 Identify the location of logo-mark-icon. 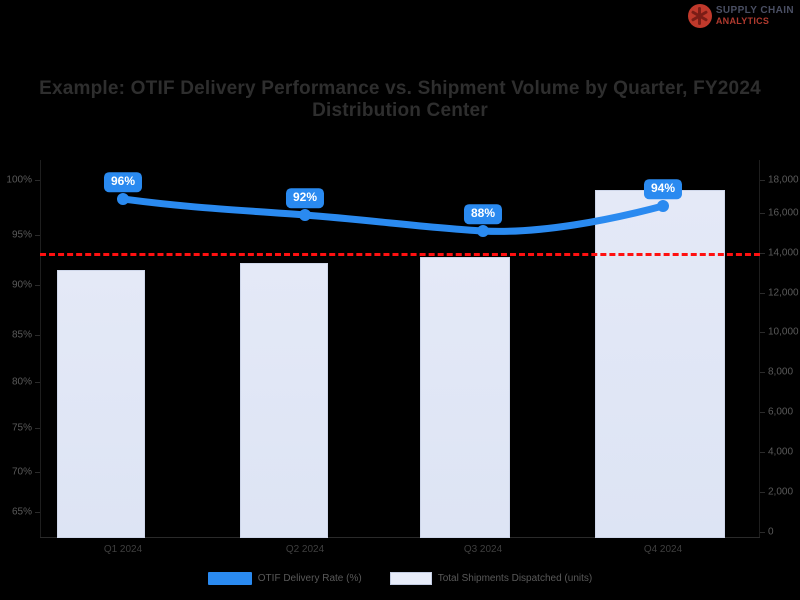
(699, 16).